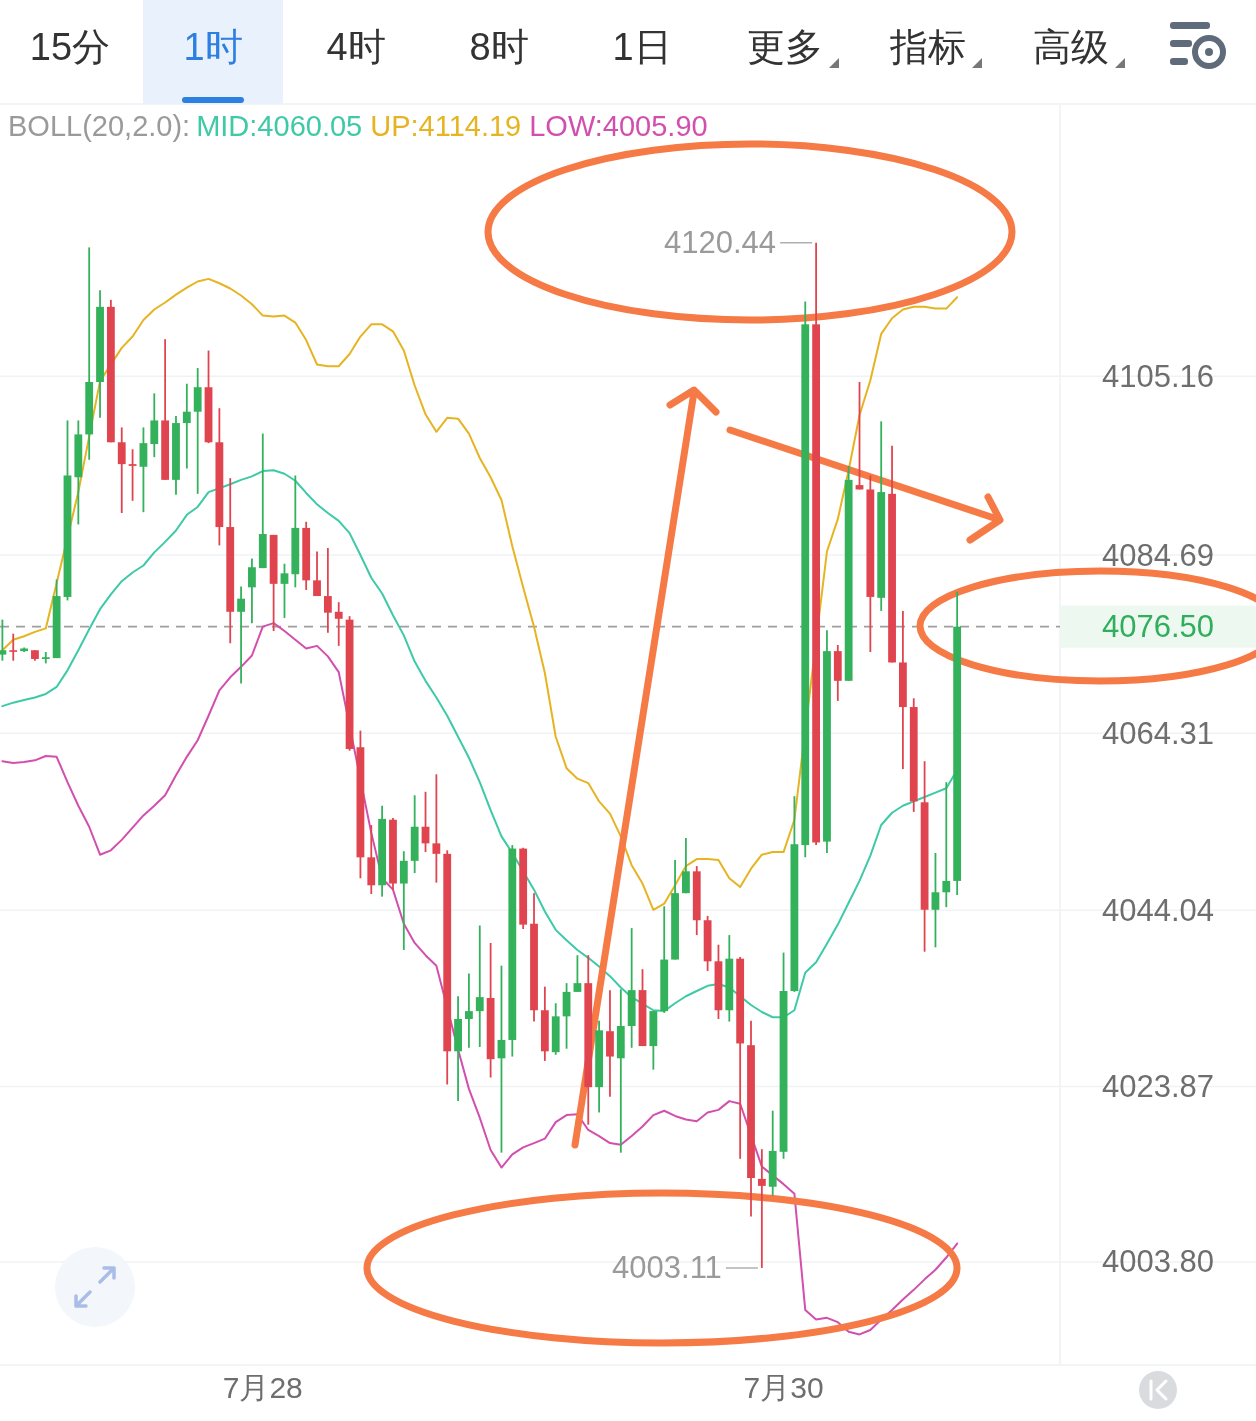 This screenshot has width=1256, height=1421. Describe the element at coordinates (213, 47) in the screenshot. I see `text: 1时` at that location.